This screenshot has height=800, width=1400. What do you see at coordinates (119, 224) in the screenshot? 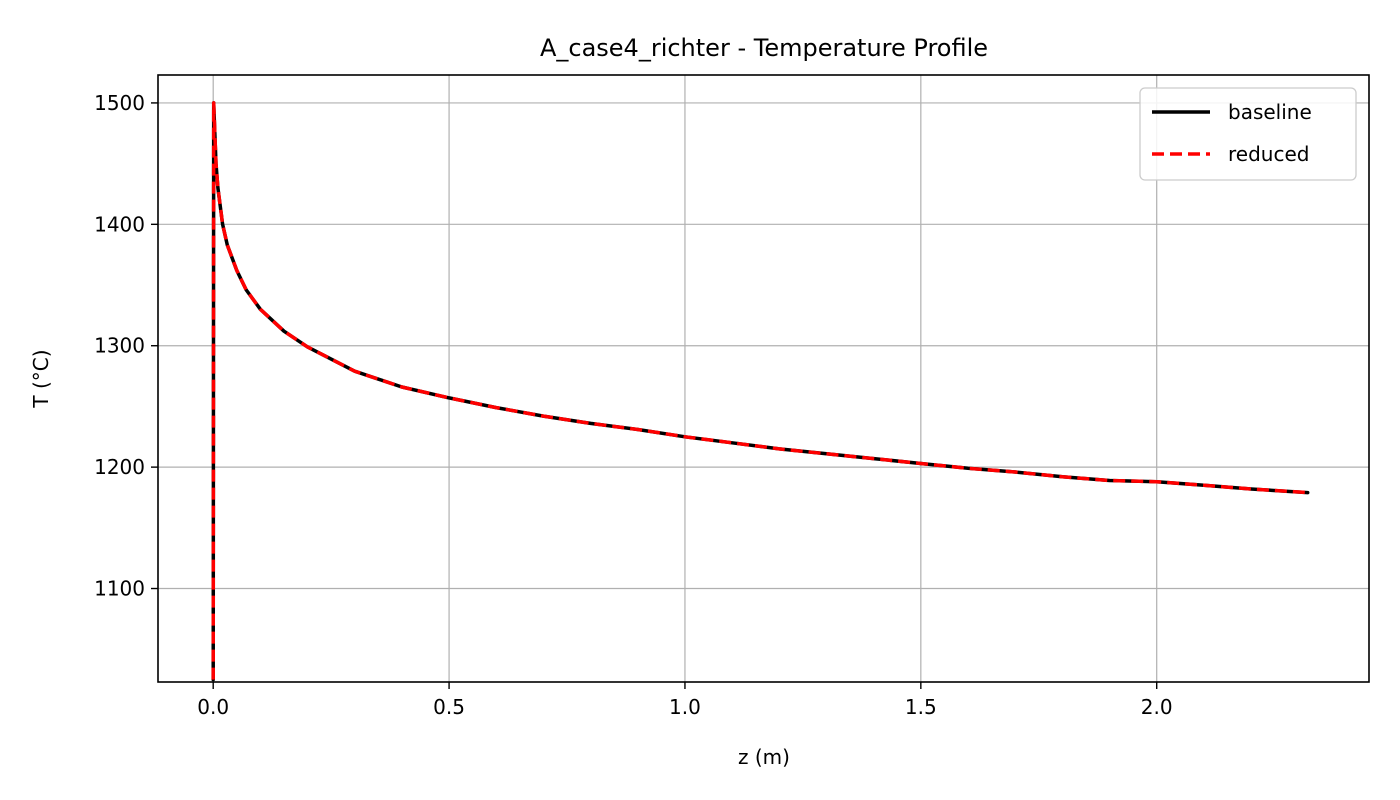
I see `y-tick-label: 1400` at bounding box center [119, 224].